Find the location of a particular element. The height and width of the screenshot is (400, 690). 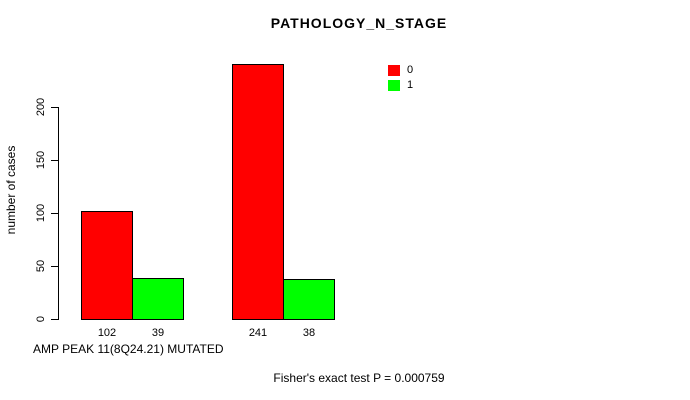

fisher-test-annotation: Fisher's exact test P = 0.000759 is located at coordinates (359, 378).